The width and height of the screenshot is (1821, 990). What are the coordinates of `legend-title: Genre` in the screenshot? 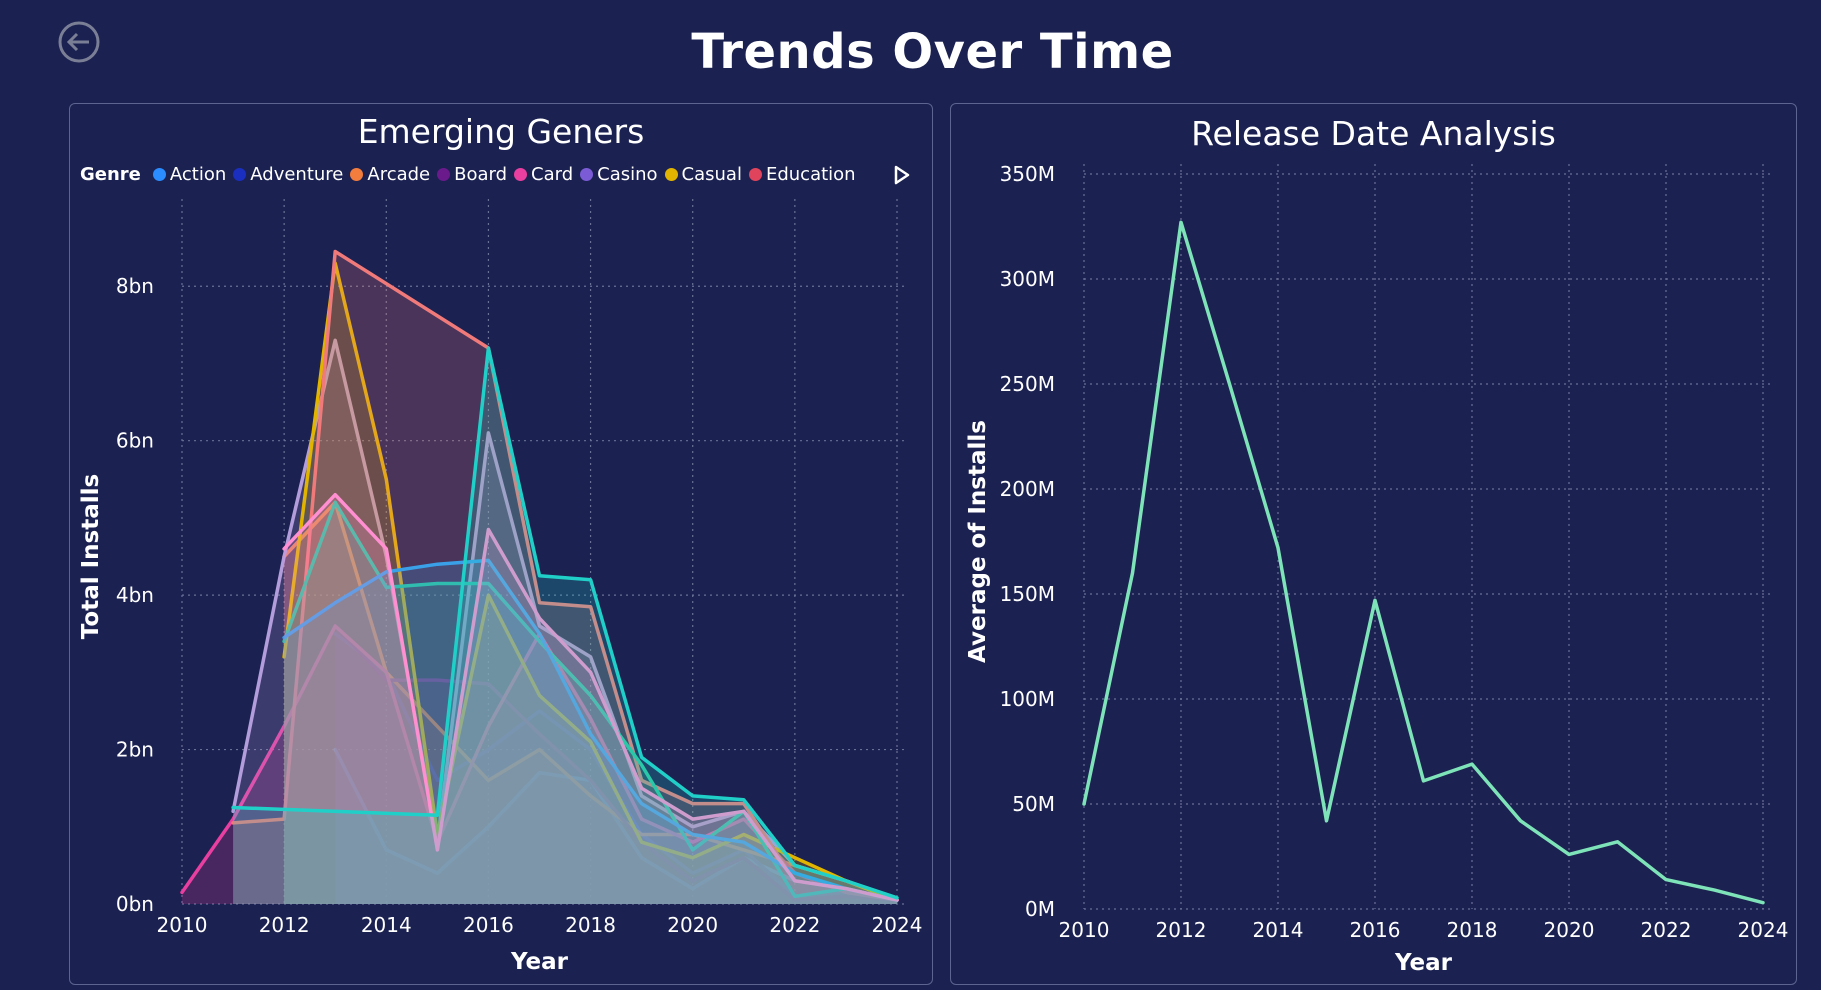 It's located at (110, 174).